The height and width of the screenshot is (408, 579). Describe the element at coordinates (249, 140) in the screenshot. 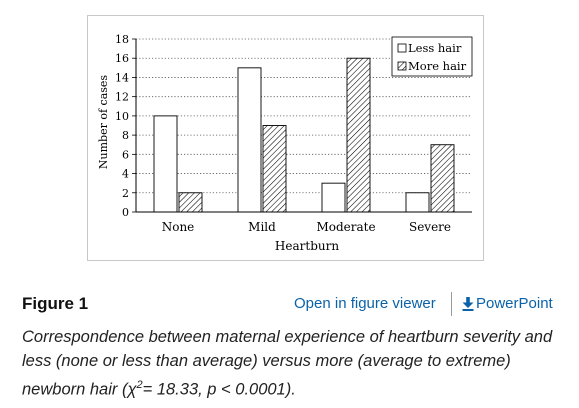

I see `bar-less-hair-mild` at that location.